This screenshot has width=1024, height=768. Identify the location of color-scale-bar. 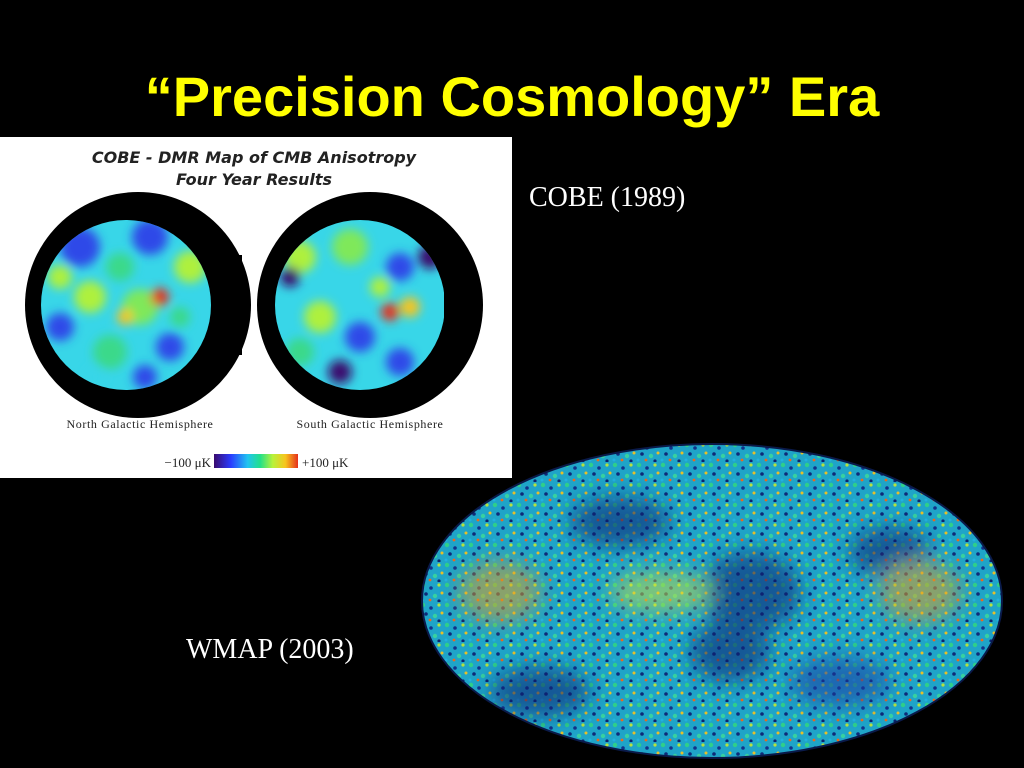
(256, 461).